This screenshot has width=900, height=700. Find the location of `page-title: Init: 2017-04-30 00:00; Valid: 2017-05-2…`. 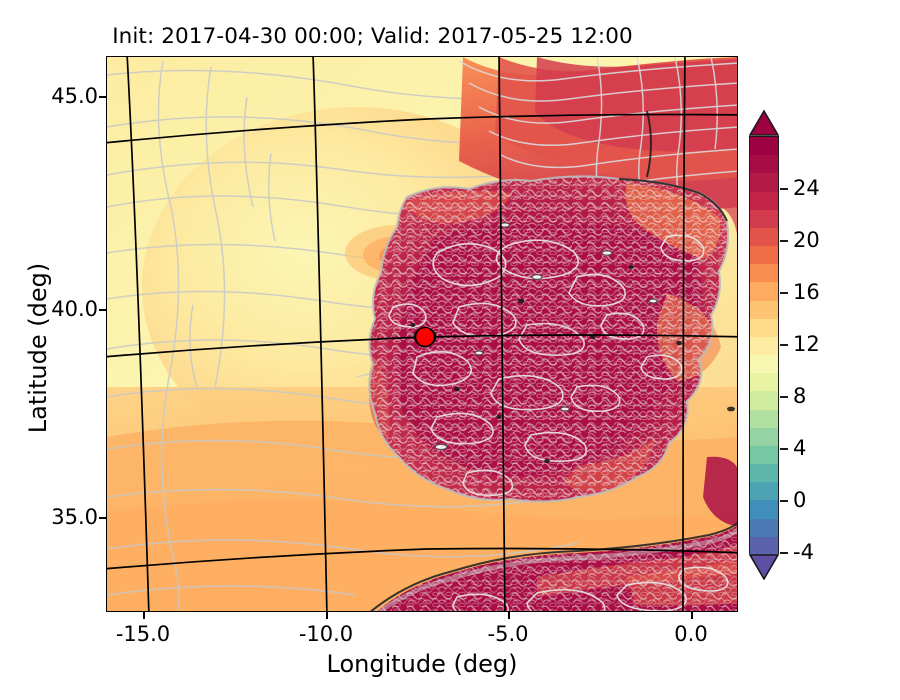

page-title: Init: 2017-04-30 00:00; Valid: 2017-05-2… is located at coordinates (372, 36).